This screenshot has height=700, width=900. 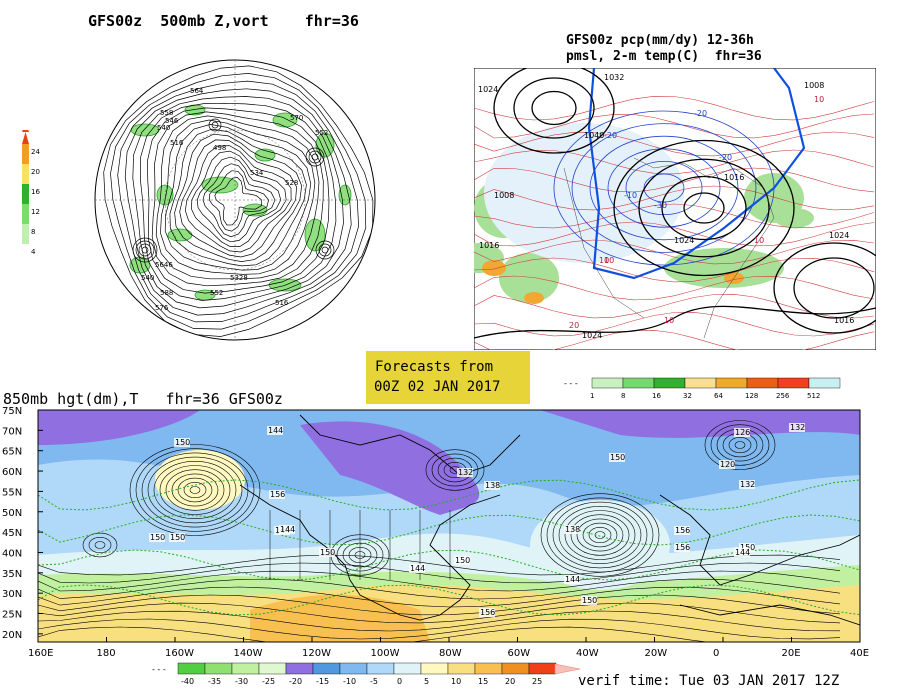 I want to click on lon-label: 60W, so click(x=519, y=653).